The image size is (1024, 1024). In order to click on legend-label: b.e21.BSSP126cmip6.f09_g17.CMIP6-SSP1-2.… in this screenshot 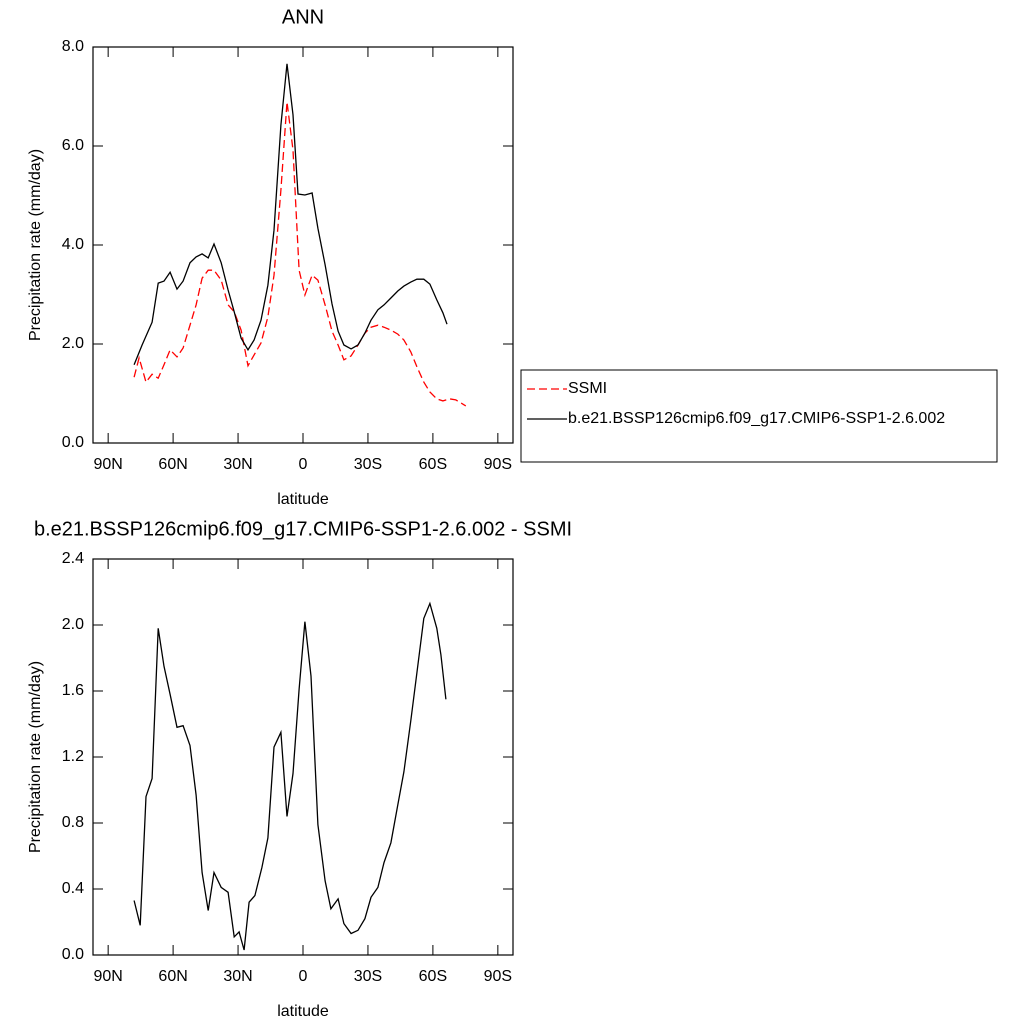, I will do `click(756, 418)`.